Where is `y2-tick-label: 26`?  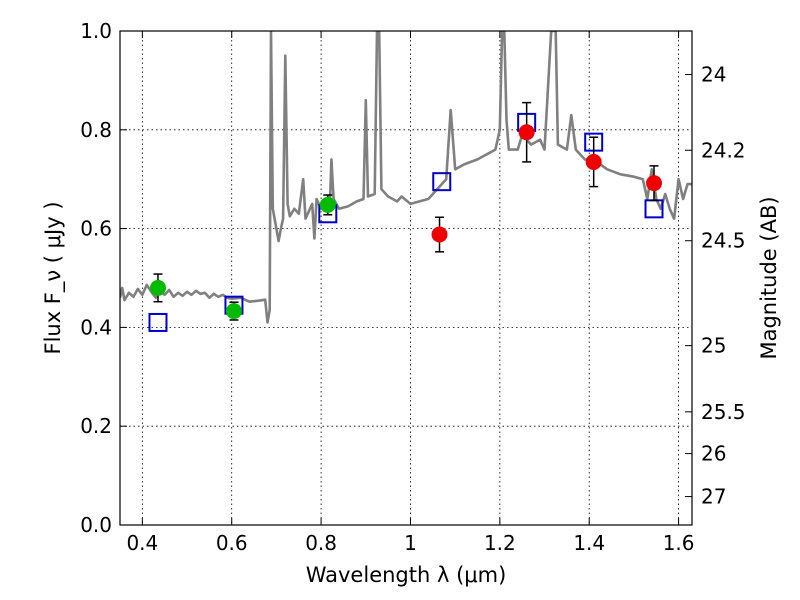
y2-tick-label: 26 is located at coordinates (713, 454).